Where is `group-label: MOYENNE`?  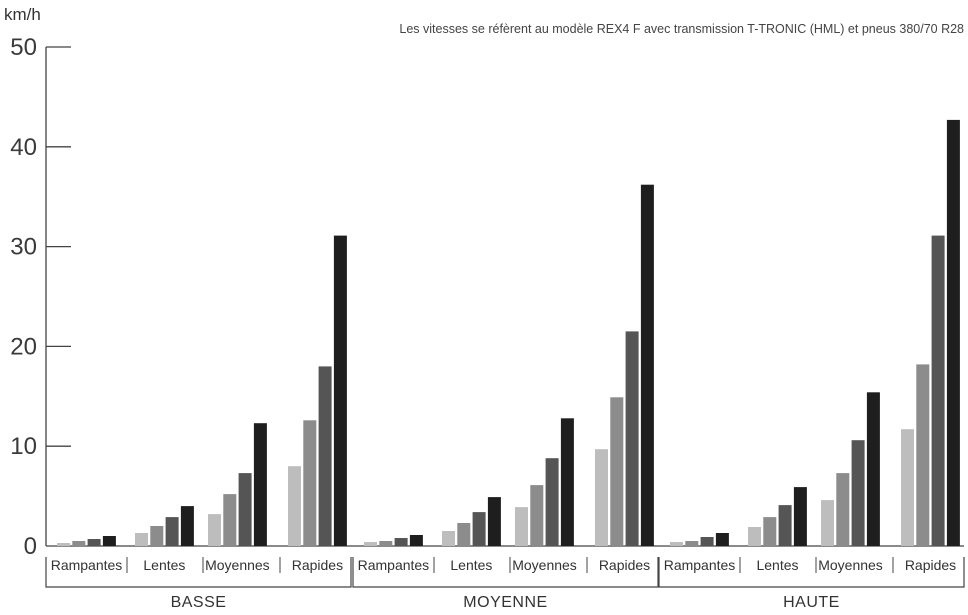
group-label: MOYENNE is located at coordinates (505, 602).